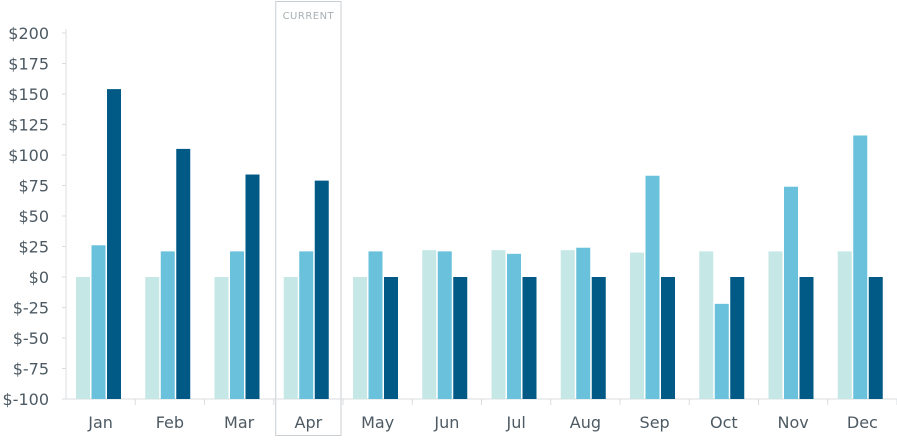 Image resolution: width=897 pixels, height=448 pixels. Describe the element at coordinates (655, 422) in the screenshot. I see `x-tick-label: Sep` at that location.